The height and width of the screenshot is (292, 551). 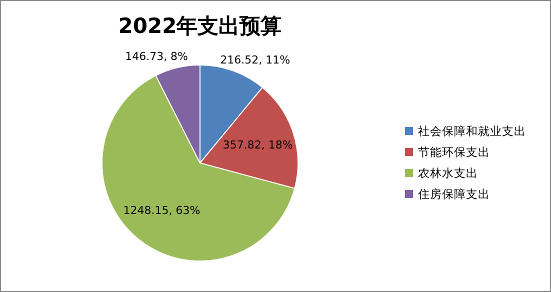 I want to click on data-label: 216.52, 11%, so click(x=255, y=60).